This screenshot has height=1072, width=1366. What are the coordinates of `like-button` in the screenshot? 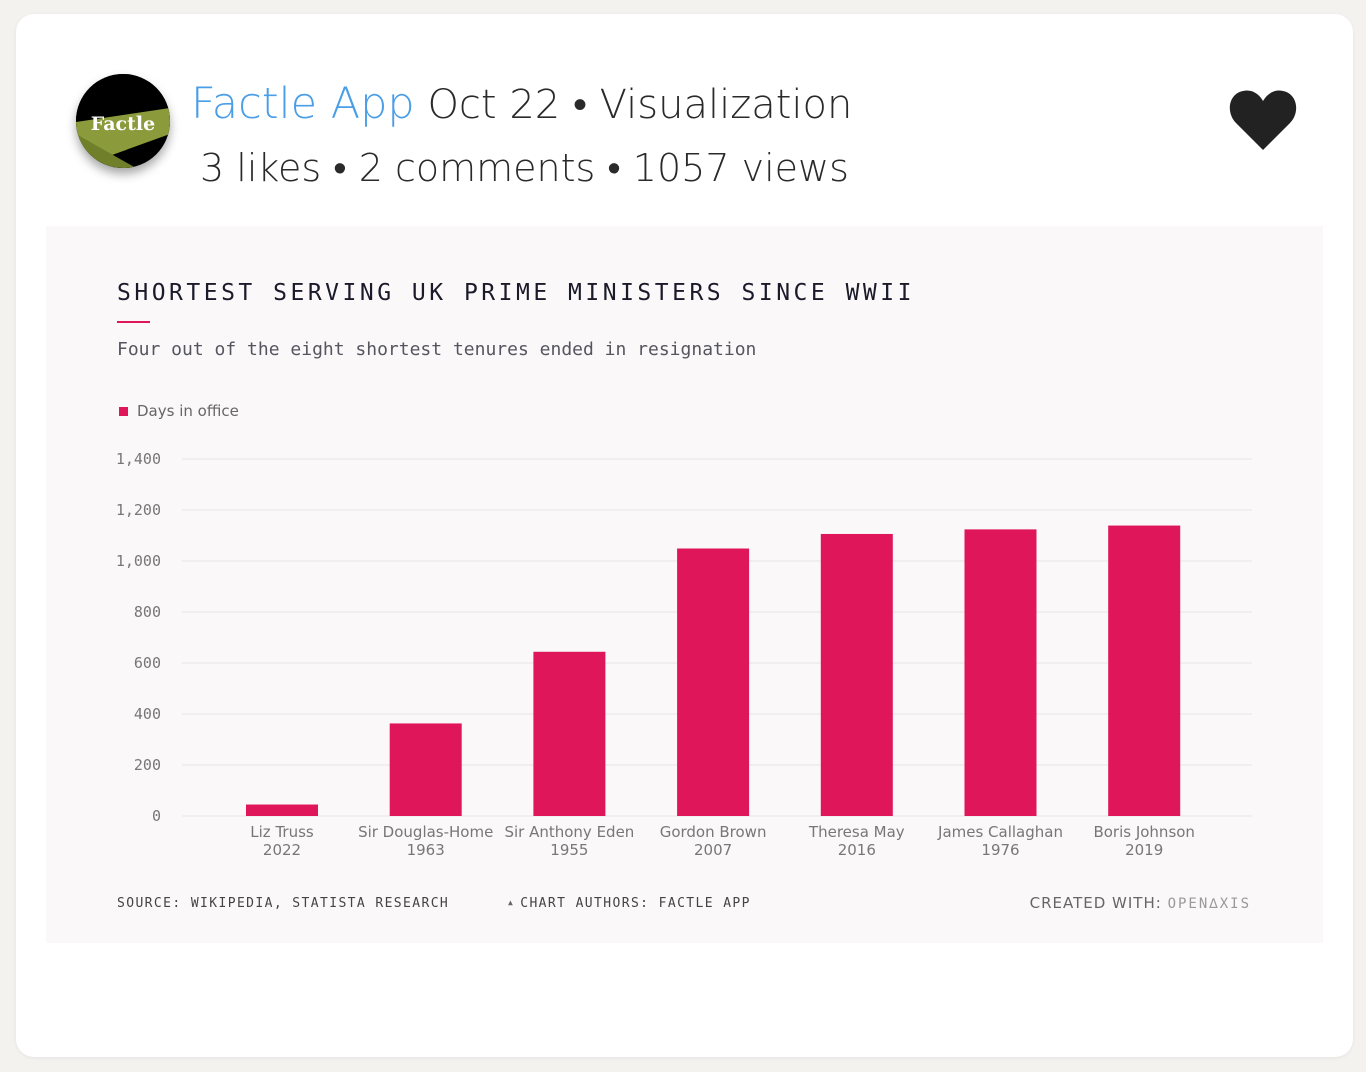 It's located at (1263, 120).